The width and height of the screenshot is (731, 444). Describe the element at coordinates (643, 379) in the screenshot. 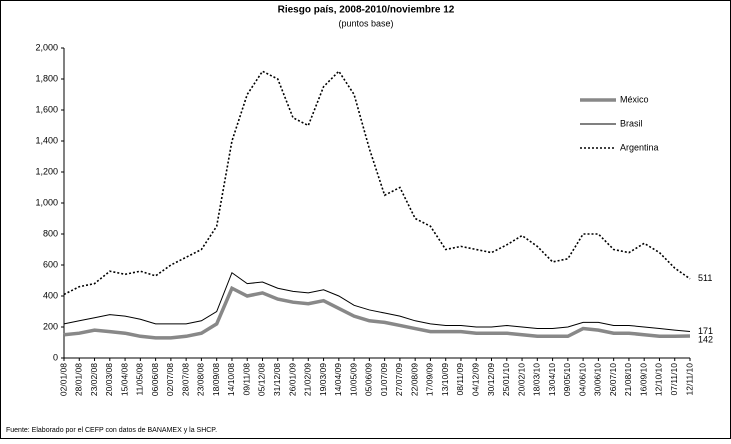

I see `x-tick-label: 16/09/10` at that location.